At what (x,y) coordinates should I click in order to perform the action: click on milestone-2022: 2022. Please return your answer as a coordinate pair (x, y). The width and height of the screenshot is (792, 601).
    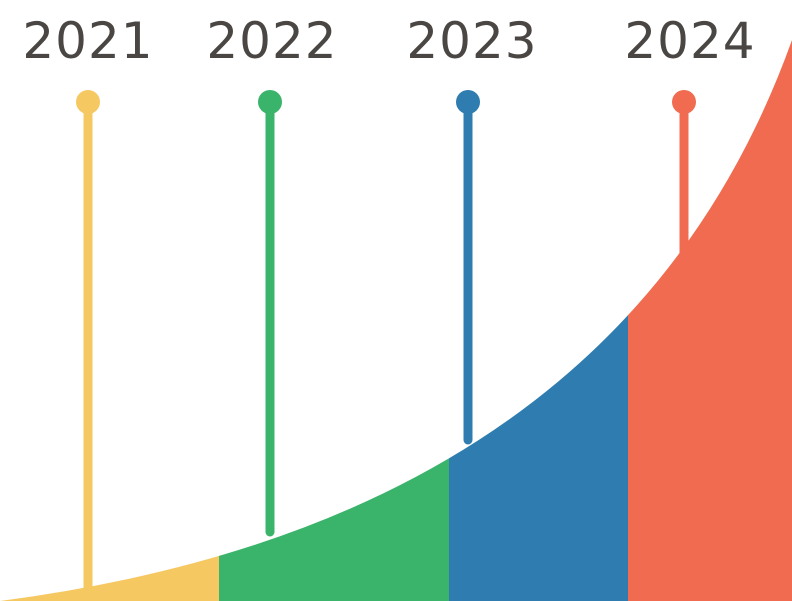
    Looking at the image, I should click on (271, 274).